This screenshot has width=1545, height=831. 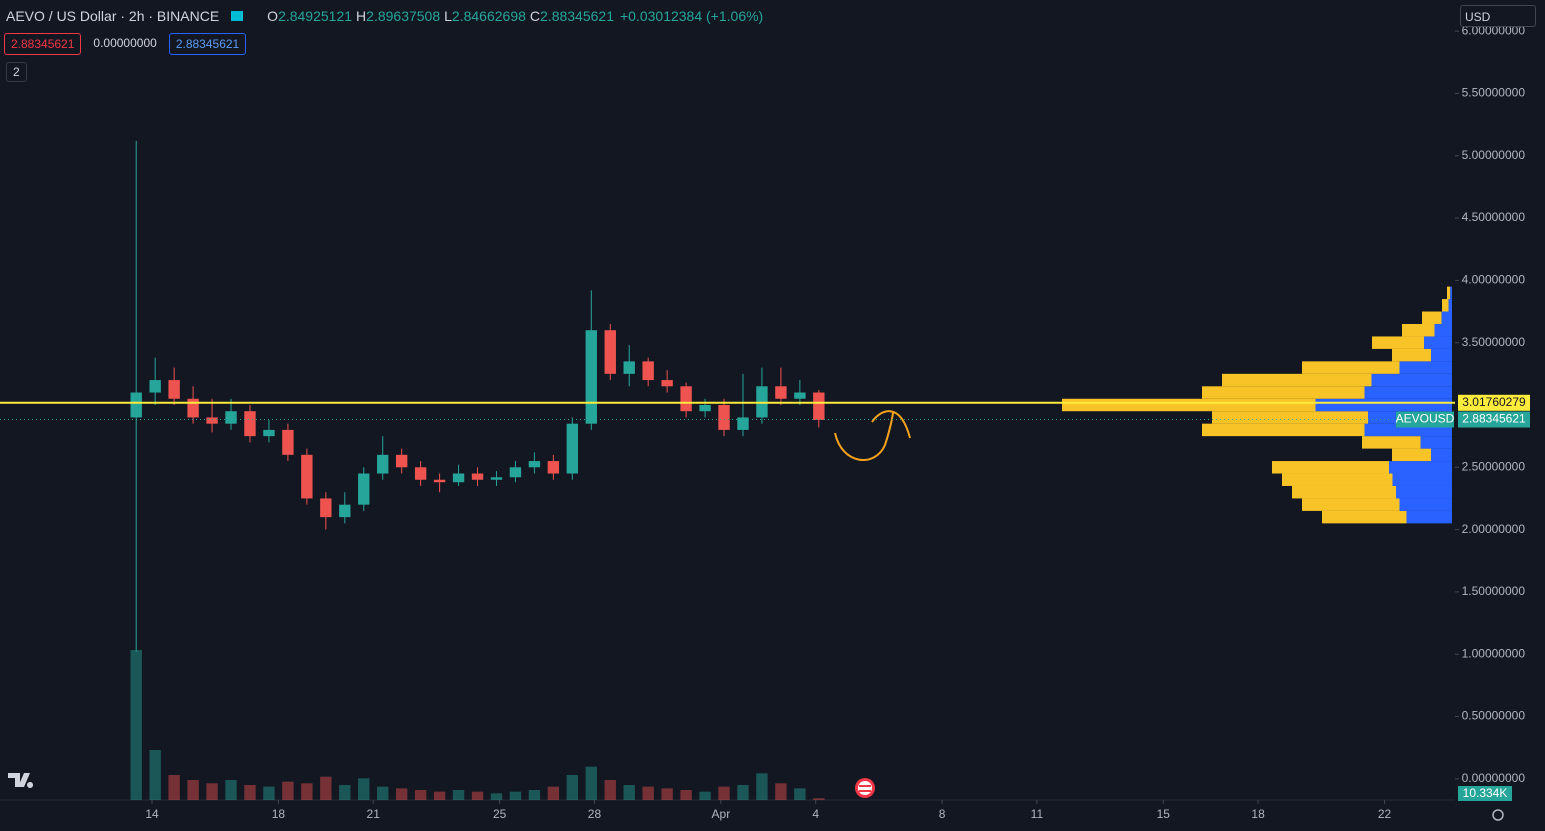 What do you see at coordinates (1385, 814) in the screenshot?
I see `x-tick-label: 22` at bounding box center [1385, 814].